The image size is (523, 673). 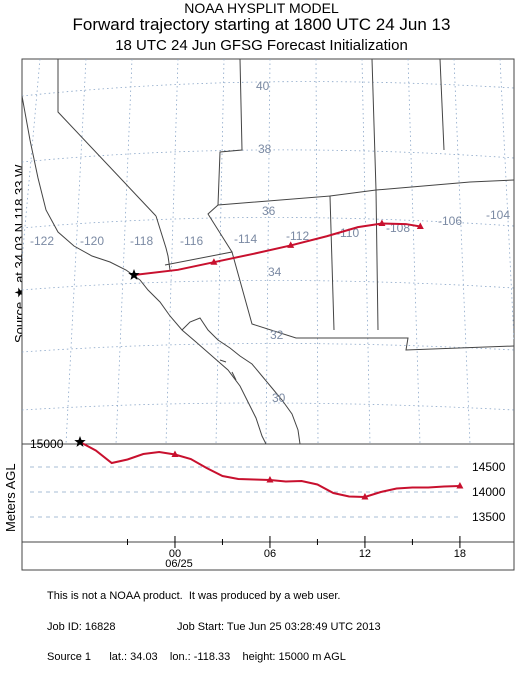 What do you see at coordinates (10, 497) in the screenshot?
I see `meters-agl-text: Meters AGL` at bounding box center [10, 497].